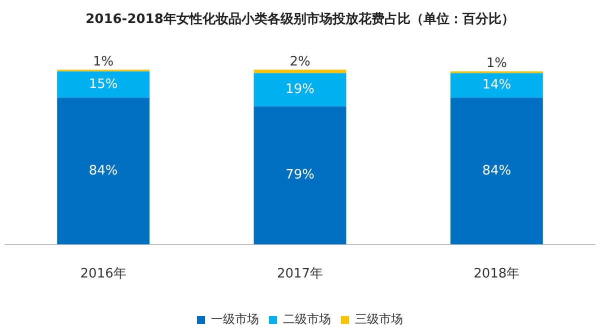  What do you see at coordinates (300, 62) in the screenshot?
I see `data-label: 2%` at bounding box center [300, 62].